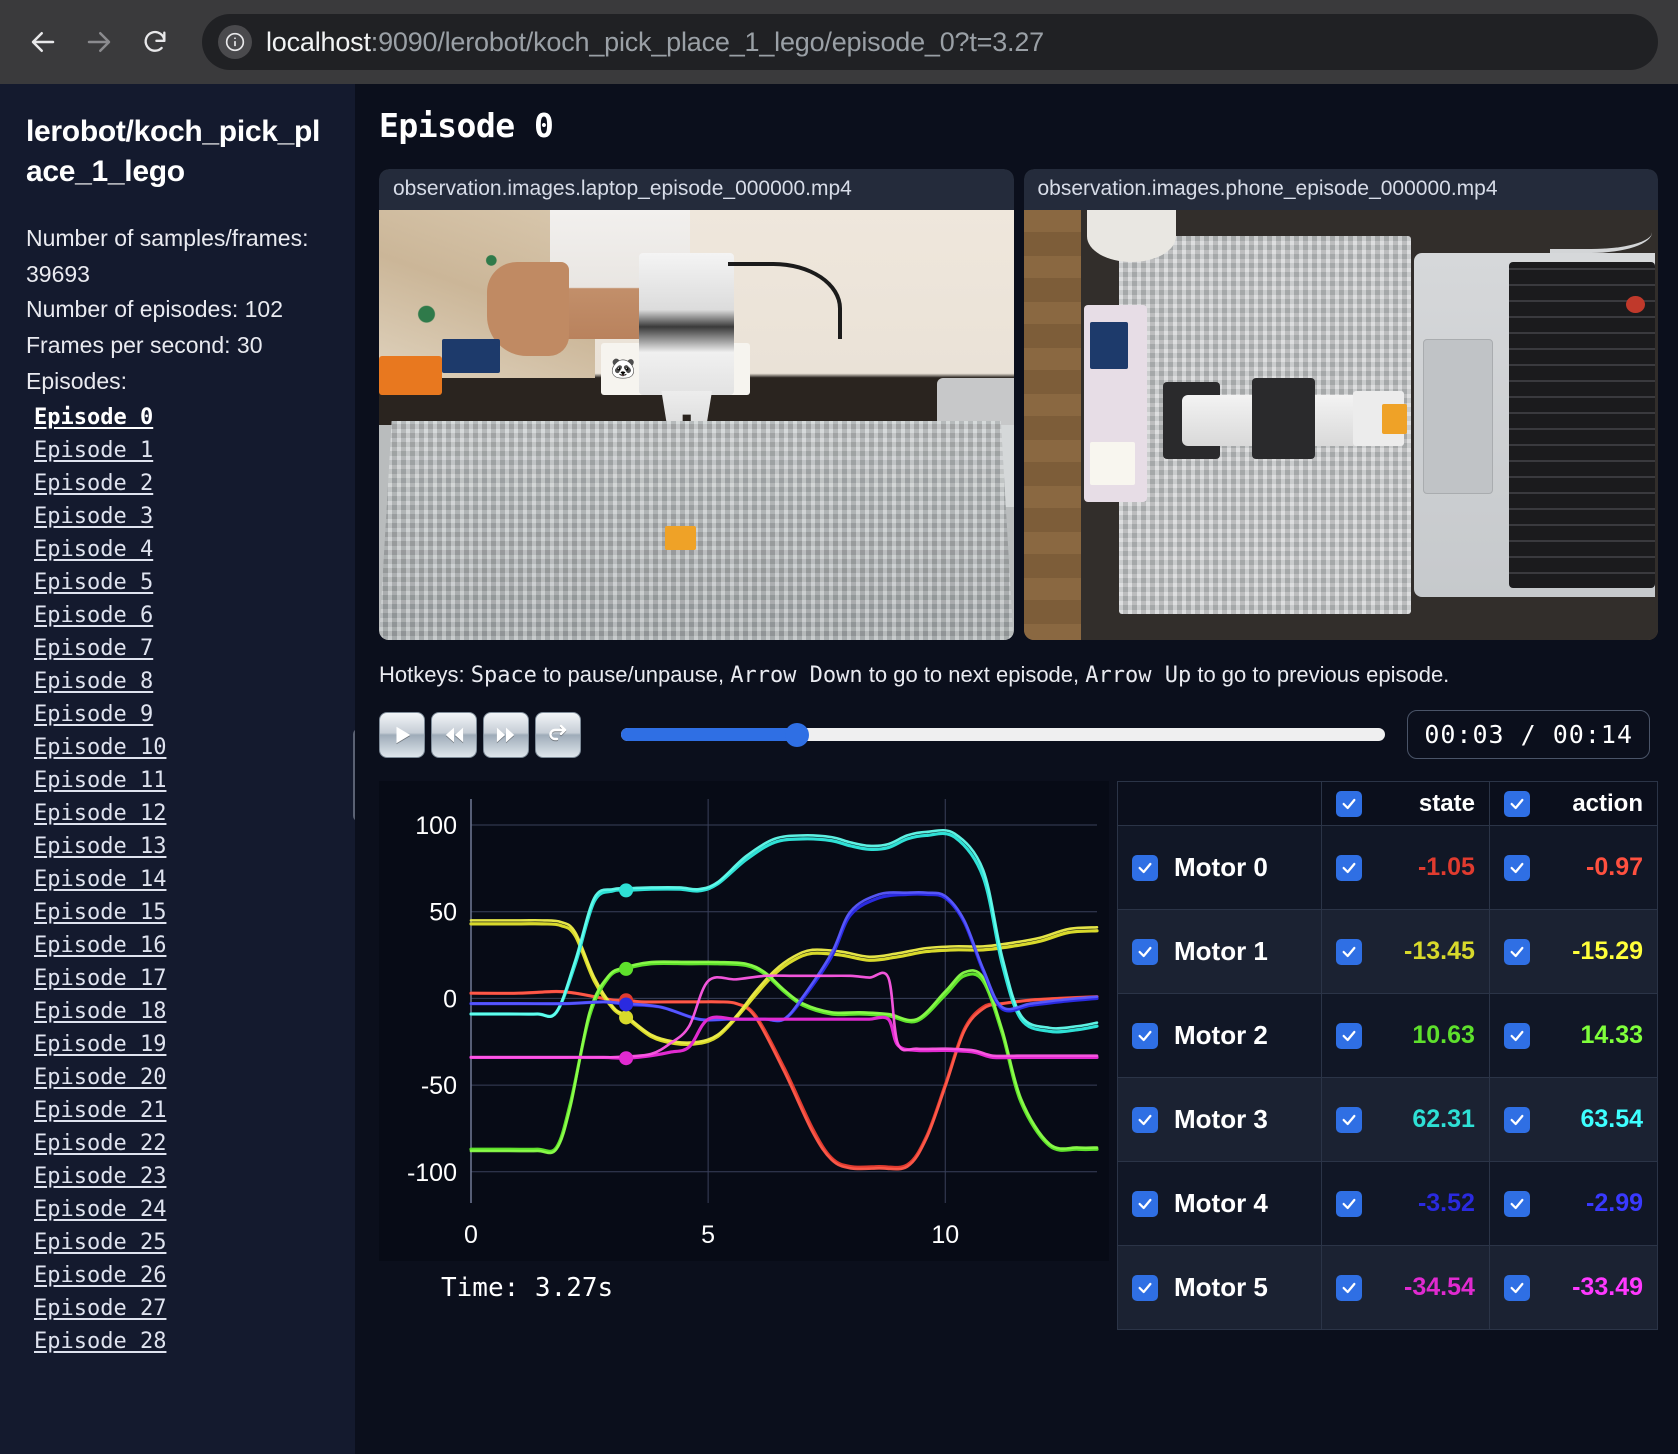  I want to click on blue-device-object, so click(1109, 345).